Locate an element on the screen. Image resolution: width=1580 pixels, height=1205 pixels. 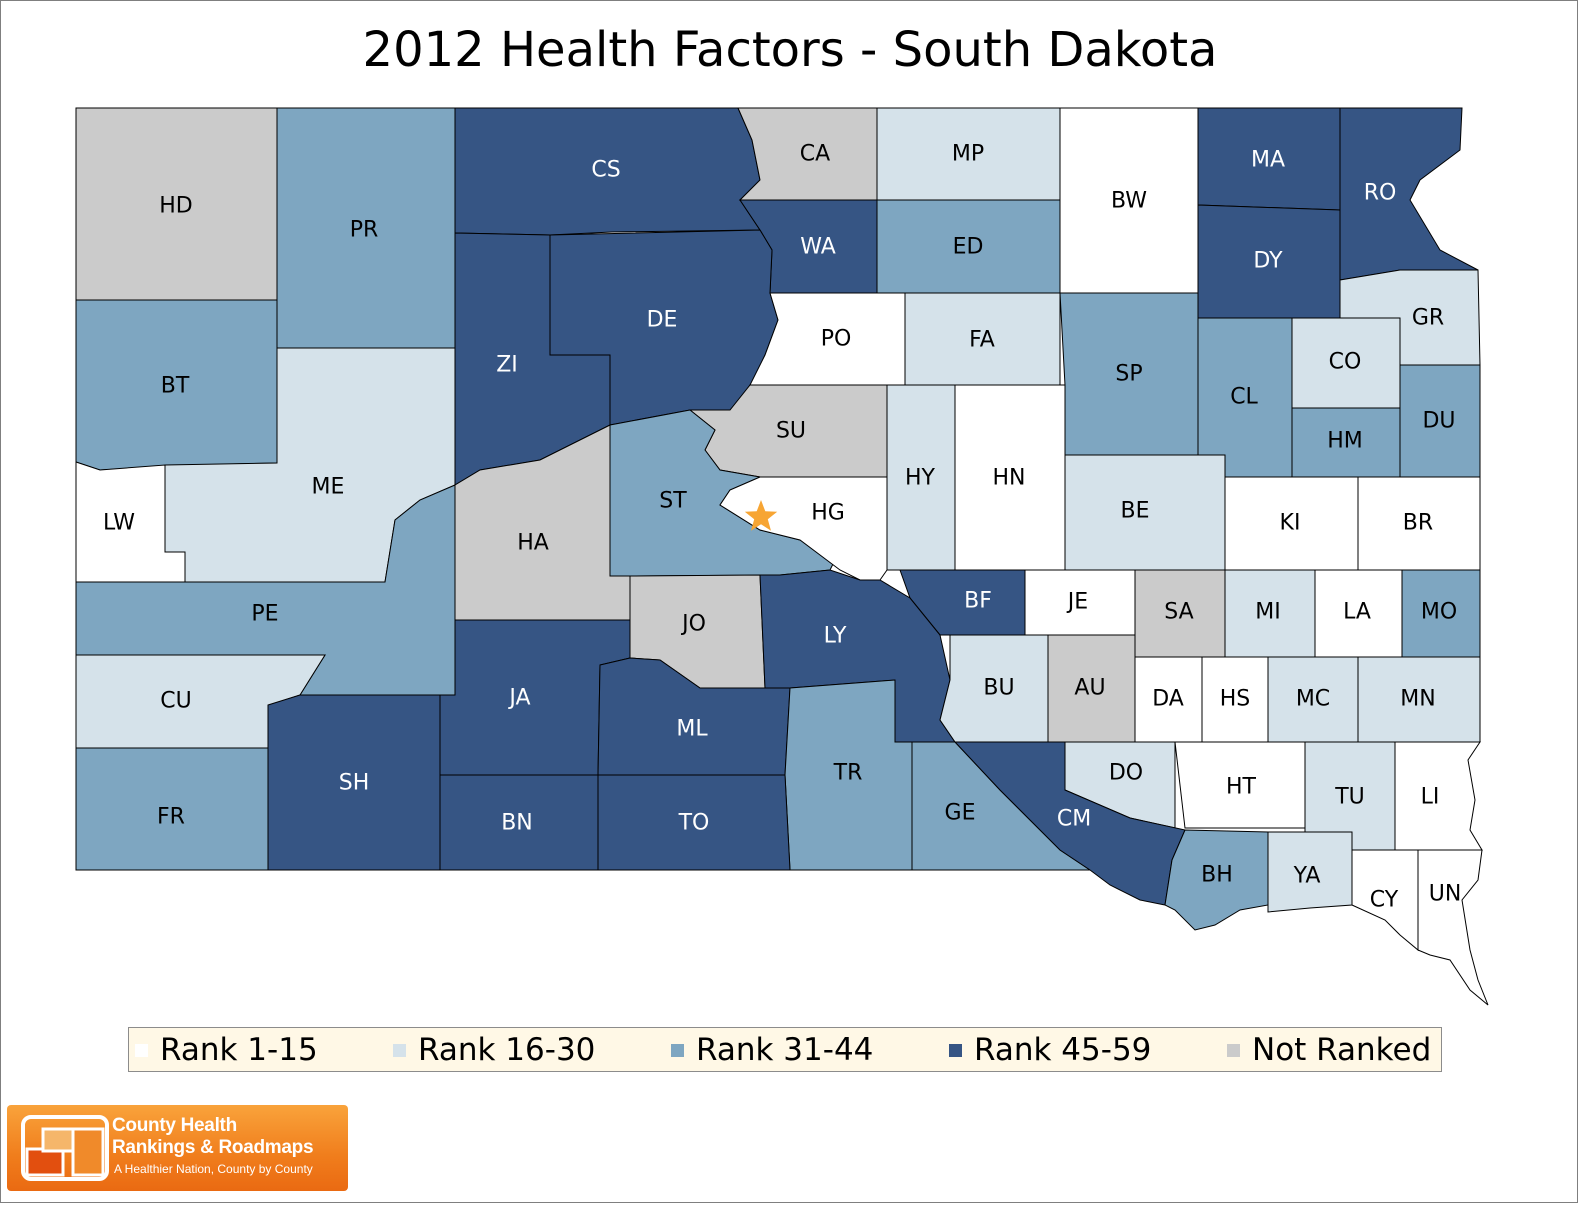
county-label-ya: YA is located at coordinates (1307, 876).